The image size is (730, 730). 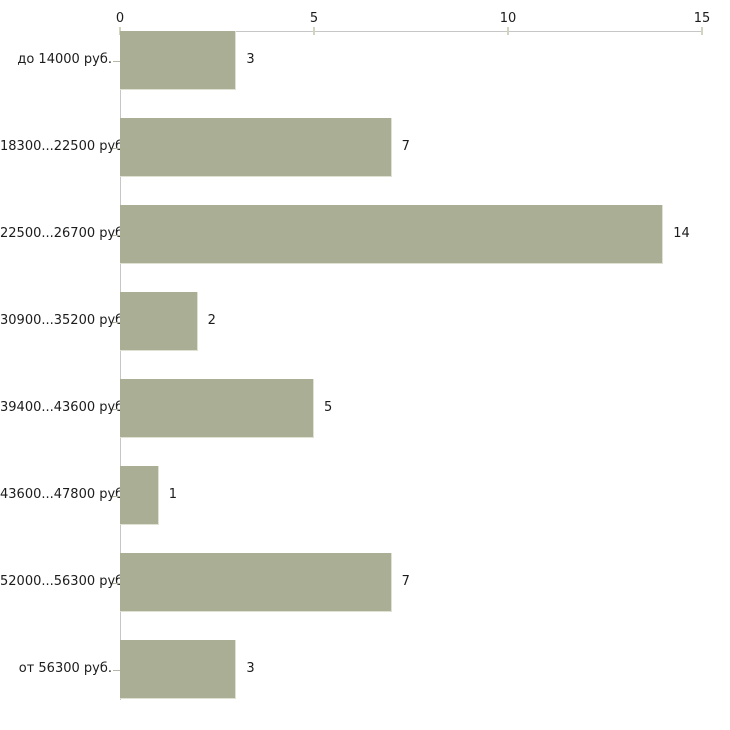 I want to click on bar-value-label: 5, so click(x=328, y=407).